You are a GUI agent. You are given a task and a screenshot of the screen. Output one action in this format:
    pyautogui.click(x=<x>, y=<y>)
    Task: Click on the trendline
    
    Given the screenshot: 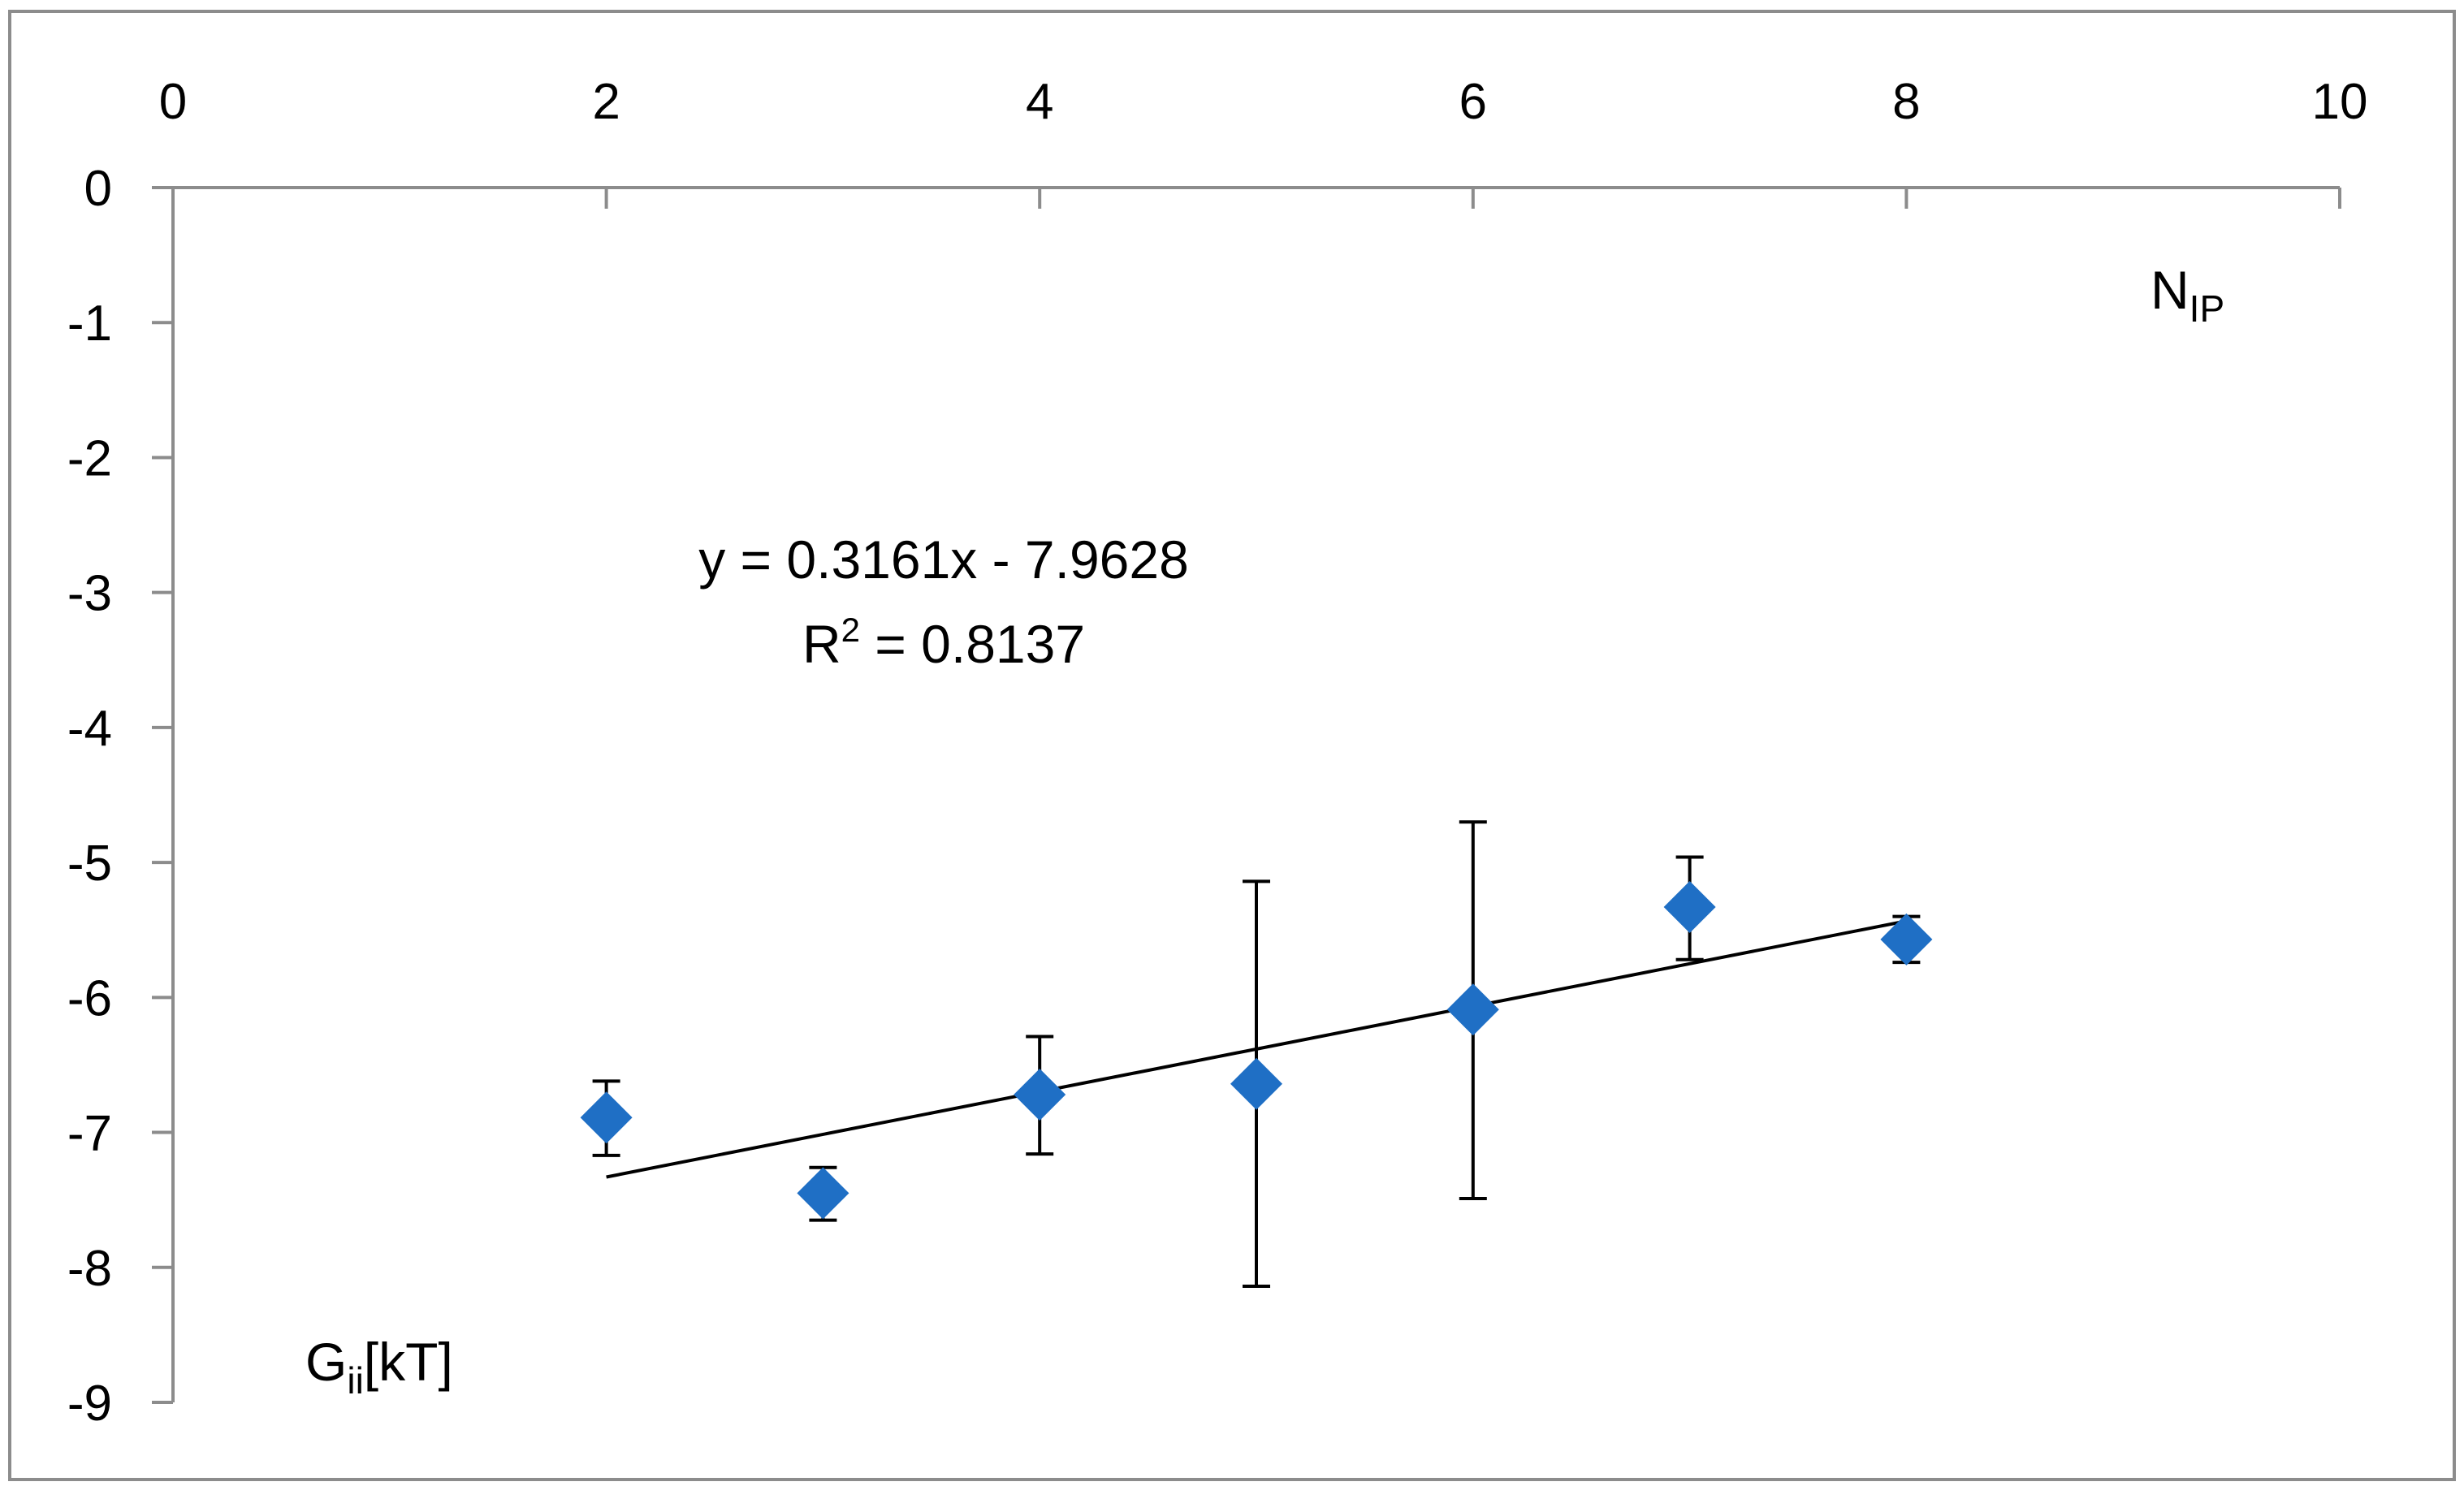 What is the action you would take?
    pyautogui.click(x=1256, y=1049)
    